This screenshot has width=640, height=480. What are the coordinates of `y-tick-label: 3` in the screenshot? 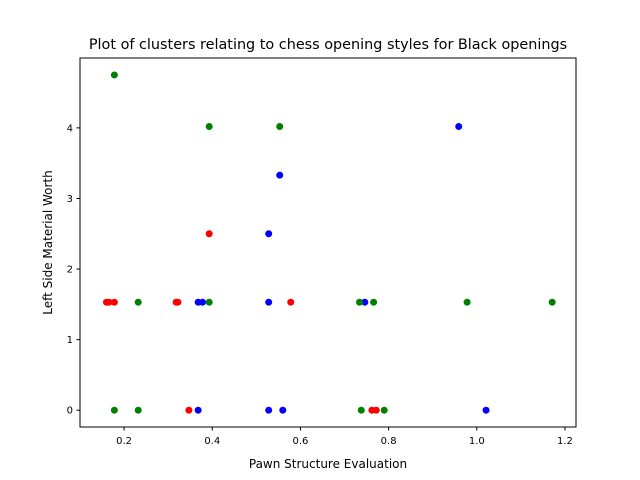 It's located at (70, 199).